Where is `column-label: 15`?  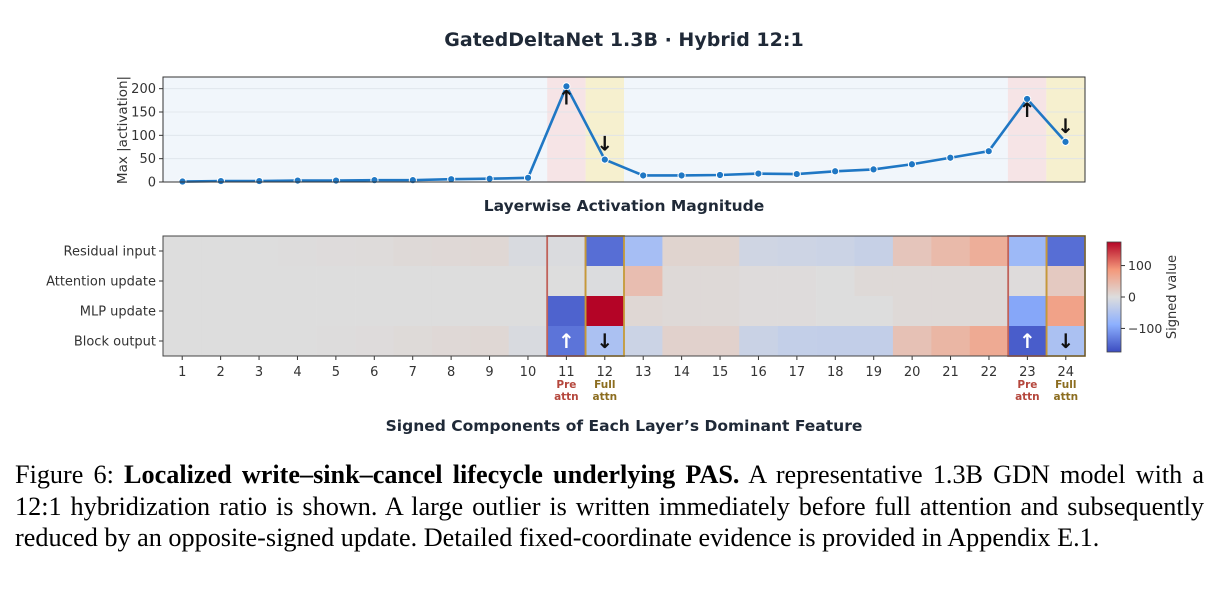
column-label: 15 is located at coordinates (720, 372).